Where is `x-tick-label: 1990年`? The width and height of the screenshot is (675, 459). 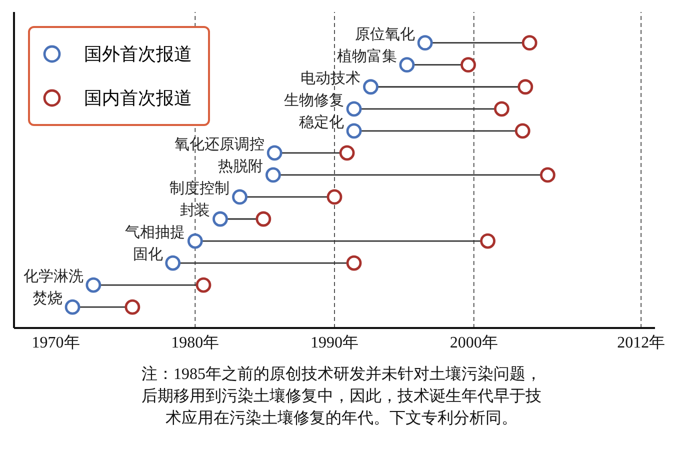 x-tick-label: 1990年 is located at coordinates (334, 343).